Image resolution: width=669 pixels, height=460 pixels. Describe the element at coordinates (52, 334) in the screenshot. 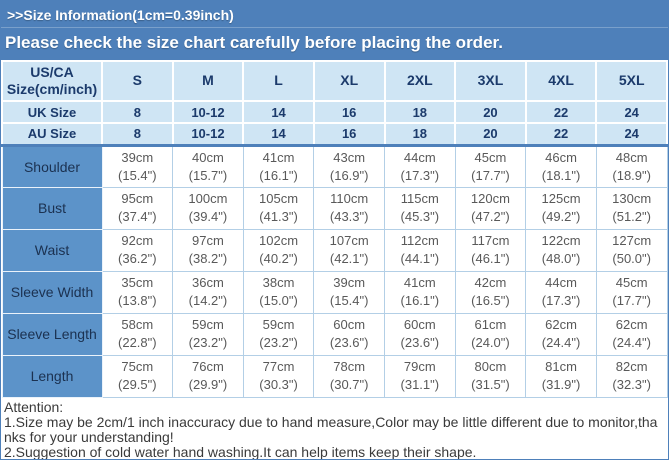

I see `row-label: Sleeve Length` at that location.